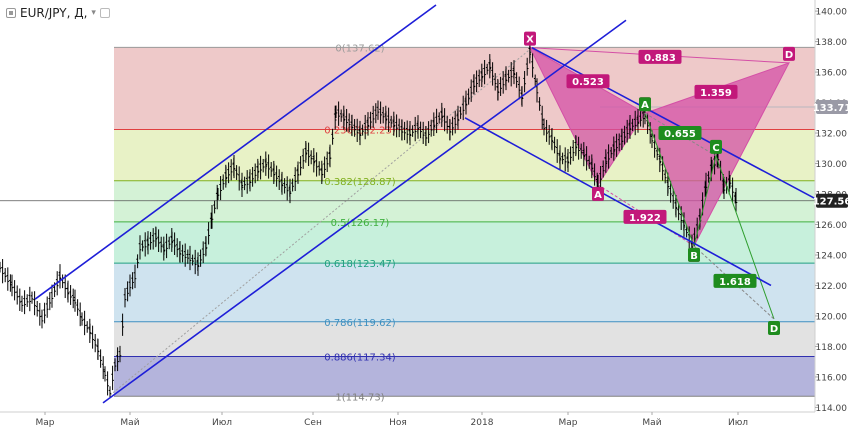  Describe the element at coordinates (360, 358) in the screenshot. I see `fib-level-label: 0.886(117.34)` at that location.